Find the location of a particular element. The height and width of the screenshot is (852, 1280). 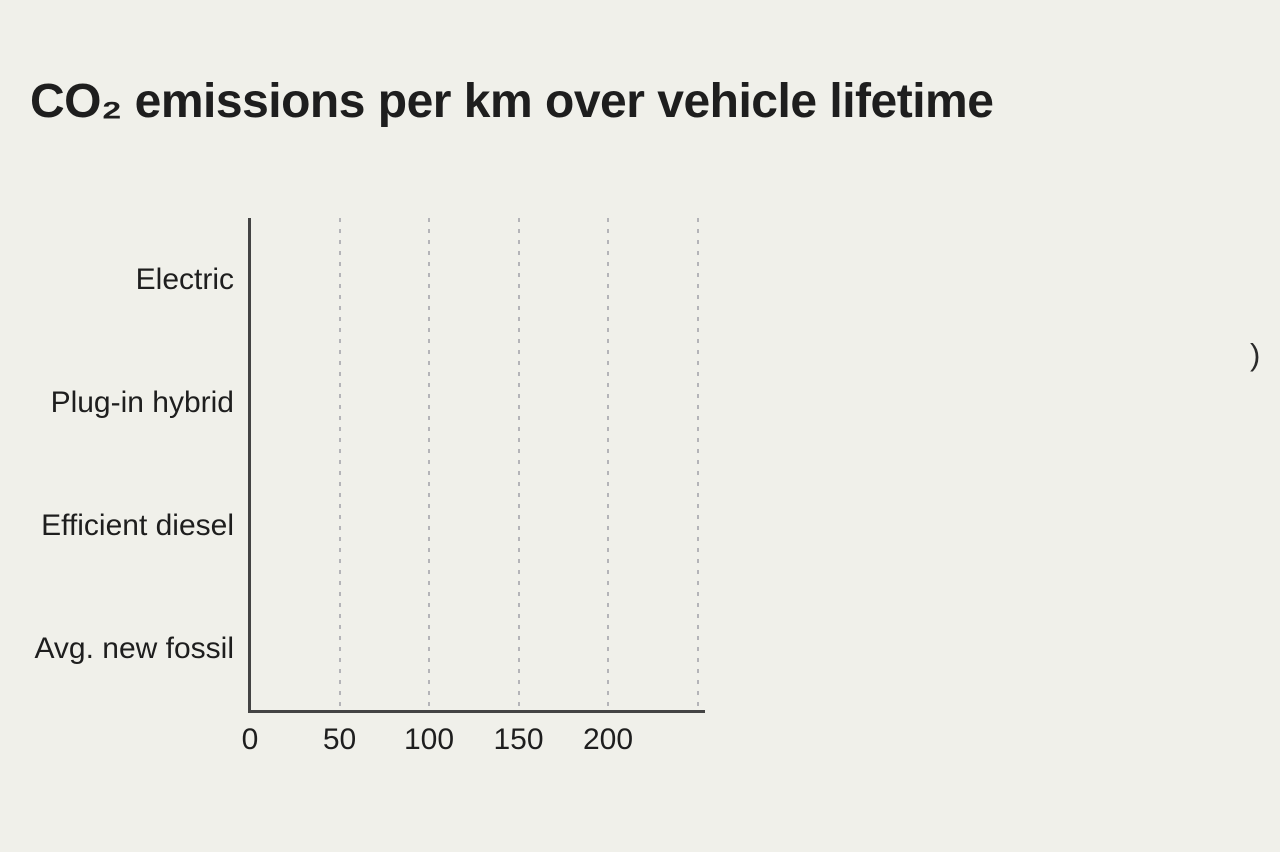

x-tick-label: 100 is located at coordinates (429, 739).